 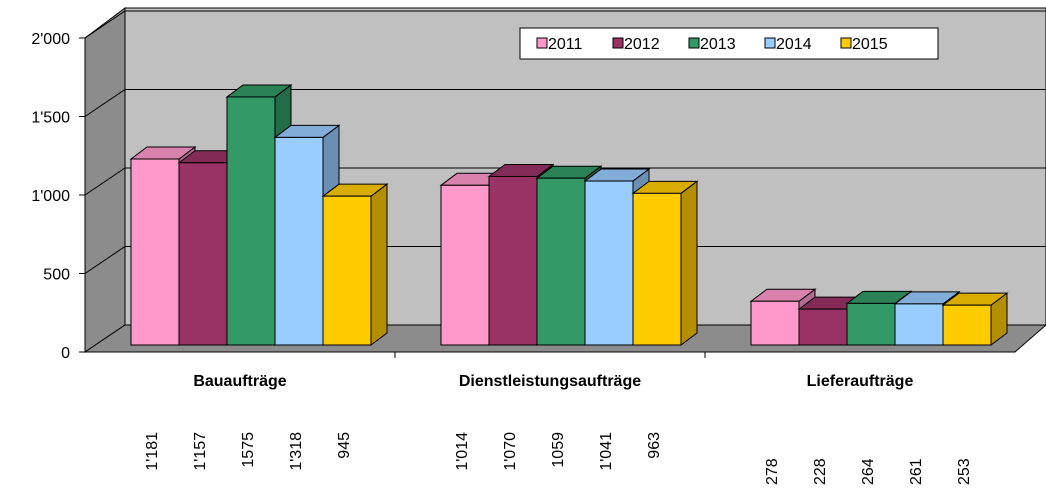 I want to click on x-tick-label: Bauaufträge, so click(x=239, y=381).